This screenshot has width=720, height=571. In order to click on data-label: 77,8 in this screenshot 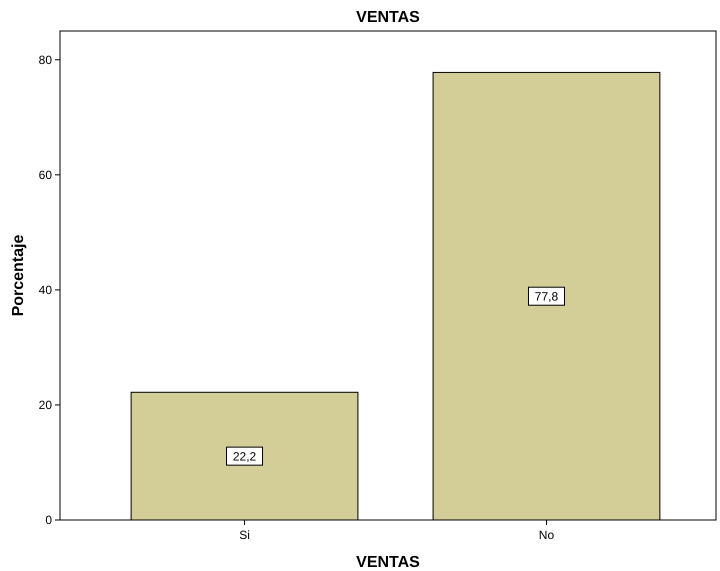, I will do `click(546, 296)`.